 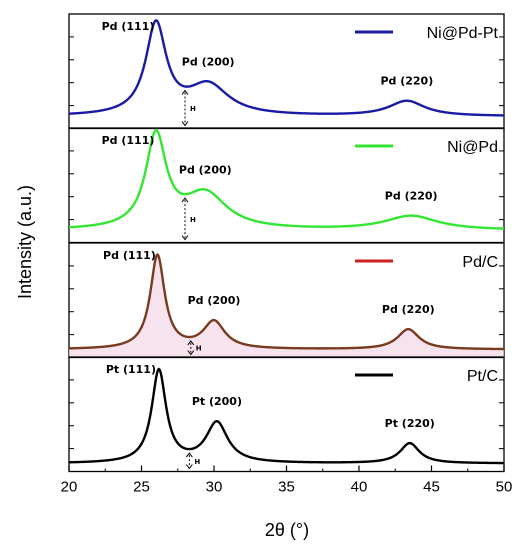 I want to click on y-axis-title: Intensity (a.u.), so click(x=25, y=242).